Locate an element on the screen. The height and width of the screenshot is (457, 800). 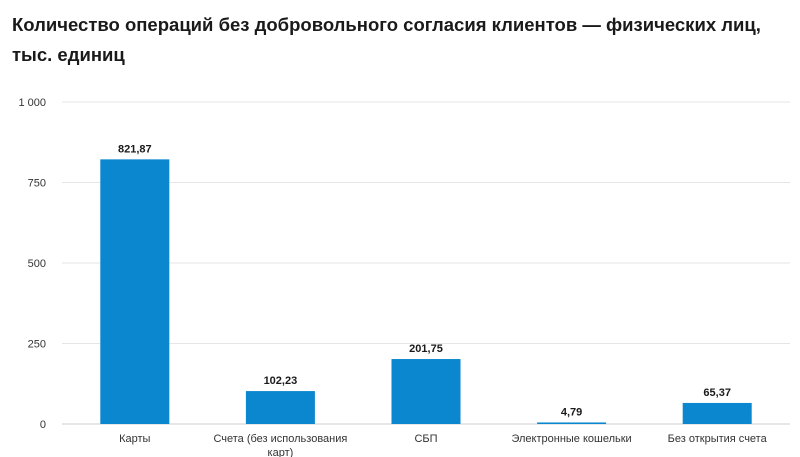
y-tick-label: 500 is located at coordinates (37, 264).